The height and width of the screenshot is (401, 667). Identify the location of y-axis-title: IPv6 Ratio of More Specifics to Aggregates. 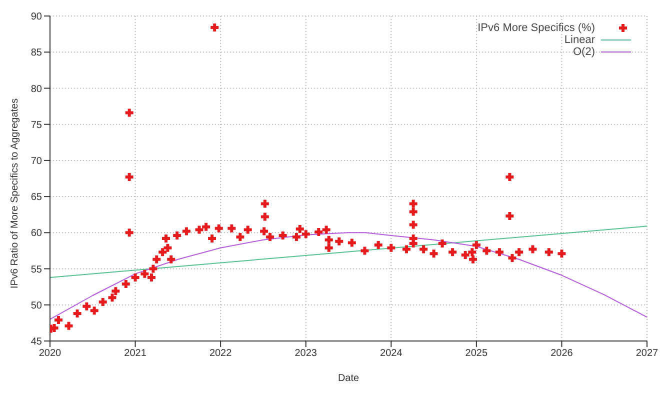
(15, 193).